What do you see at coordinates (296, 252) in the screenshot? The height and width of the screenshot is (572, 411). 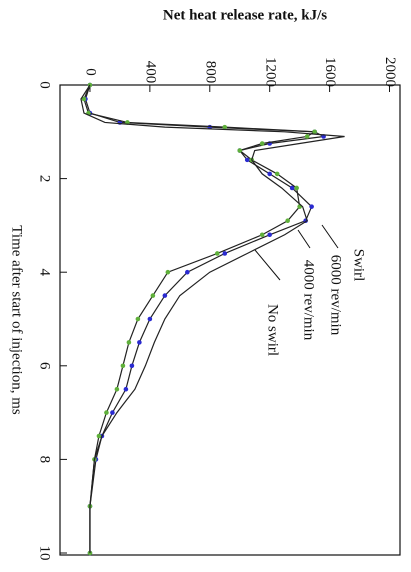 I see `leader-lines` at bounding box center [296, 252].